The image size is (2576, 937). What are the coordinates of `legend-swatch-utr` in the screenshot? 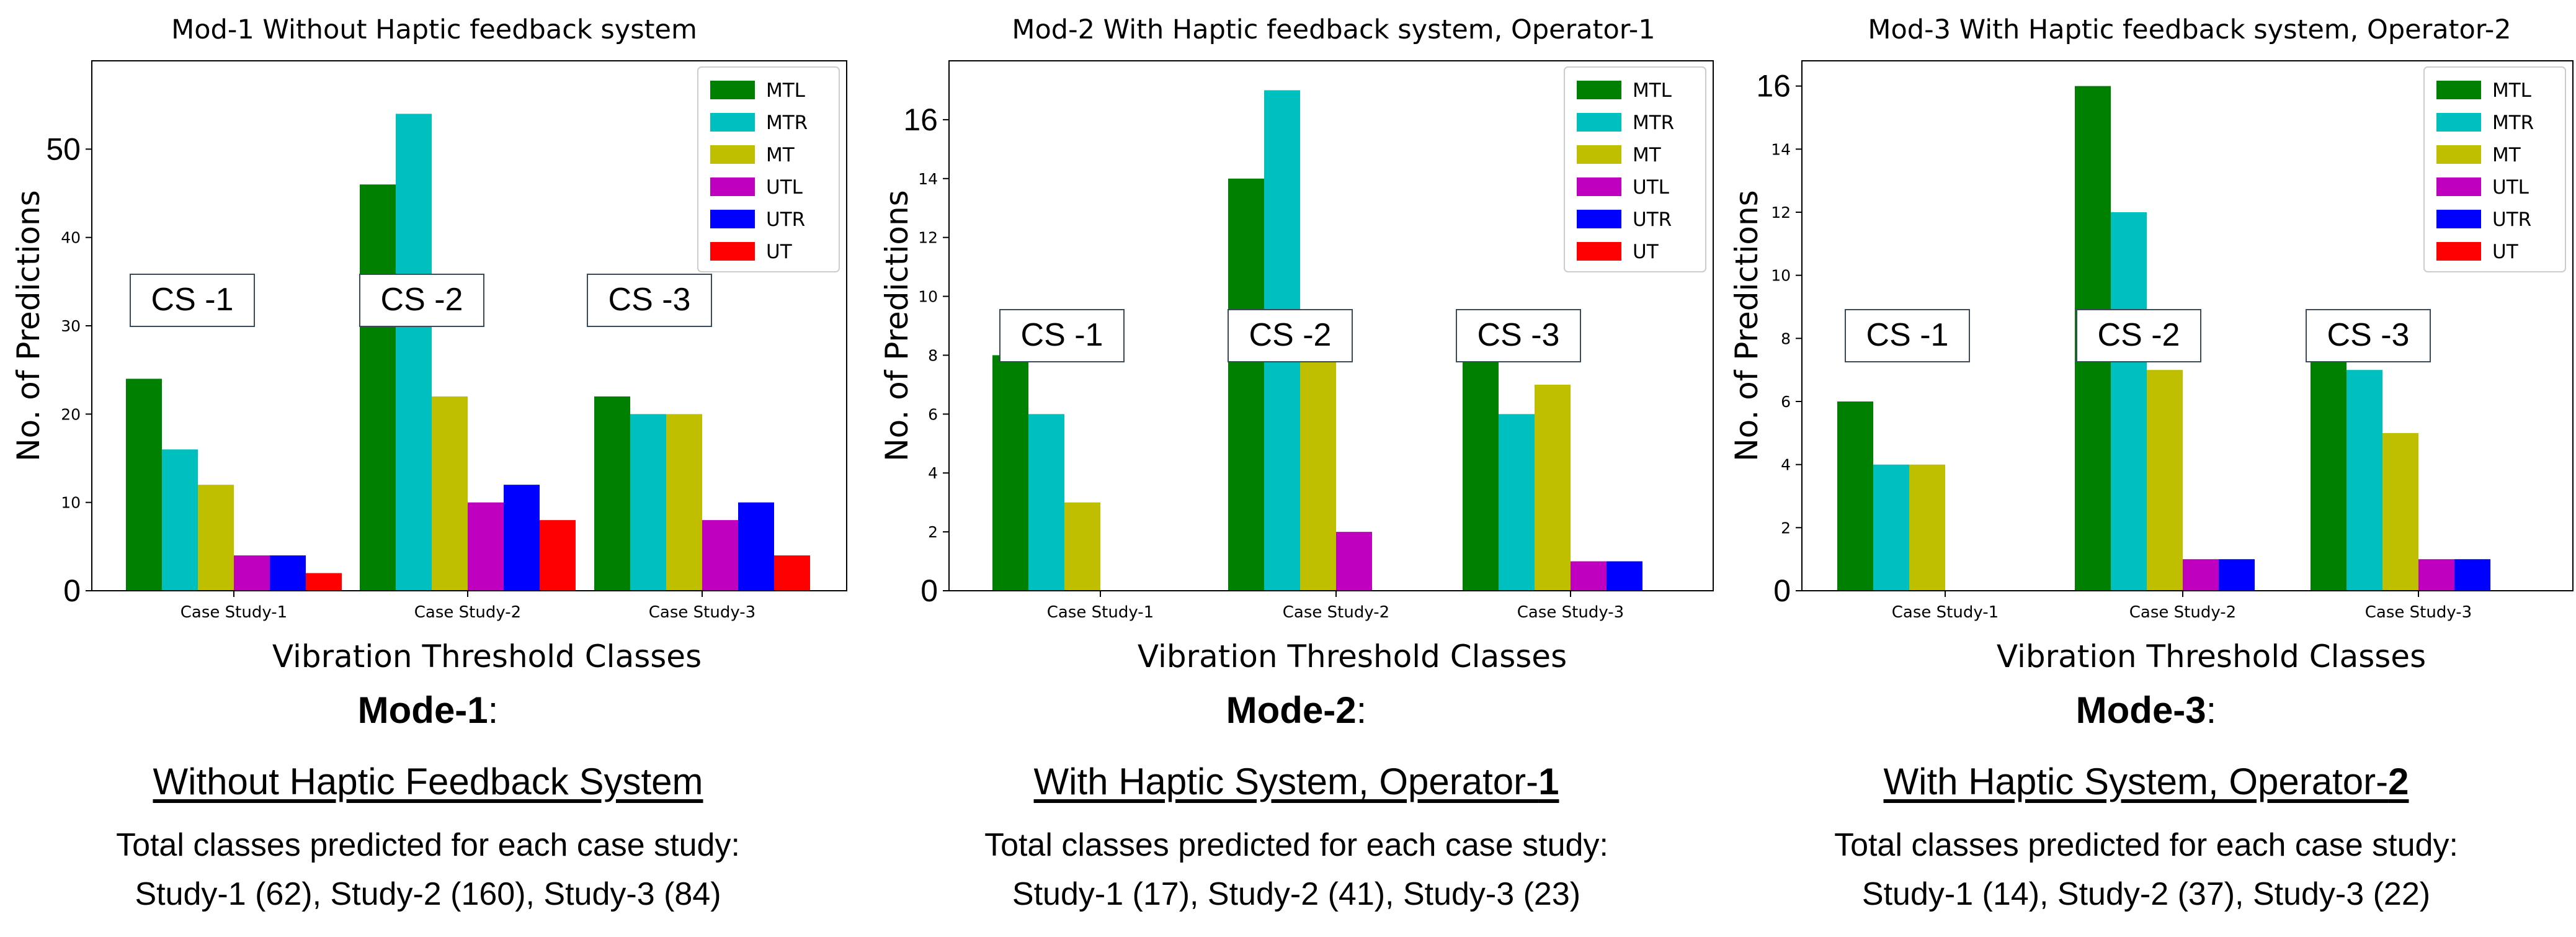 It's located at (2459, 219).